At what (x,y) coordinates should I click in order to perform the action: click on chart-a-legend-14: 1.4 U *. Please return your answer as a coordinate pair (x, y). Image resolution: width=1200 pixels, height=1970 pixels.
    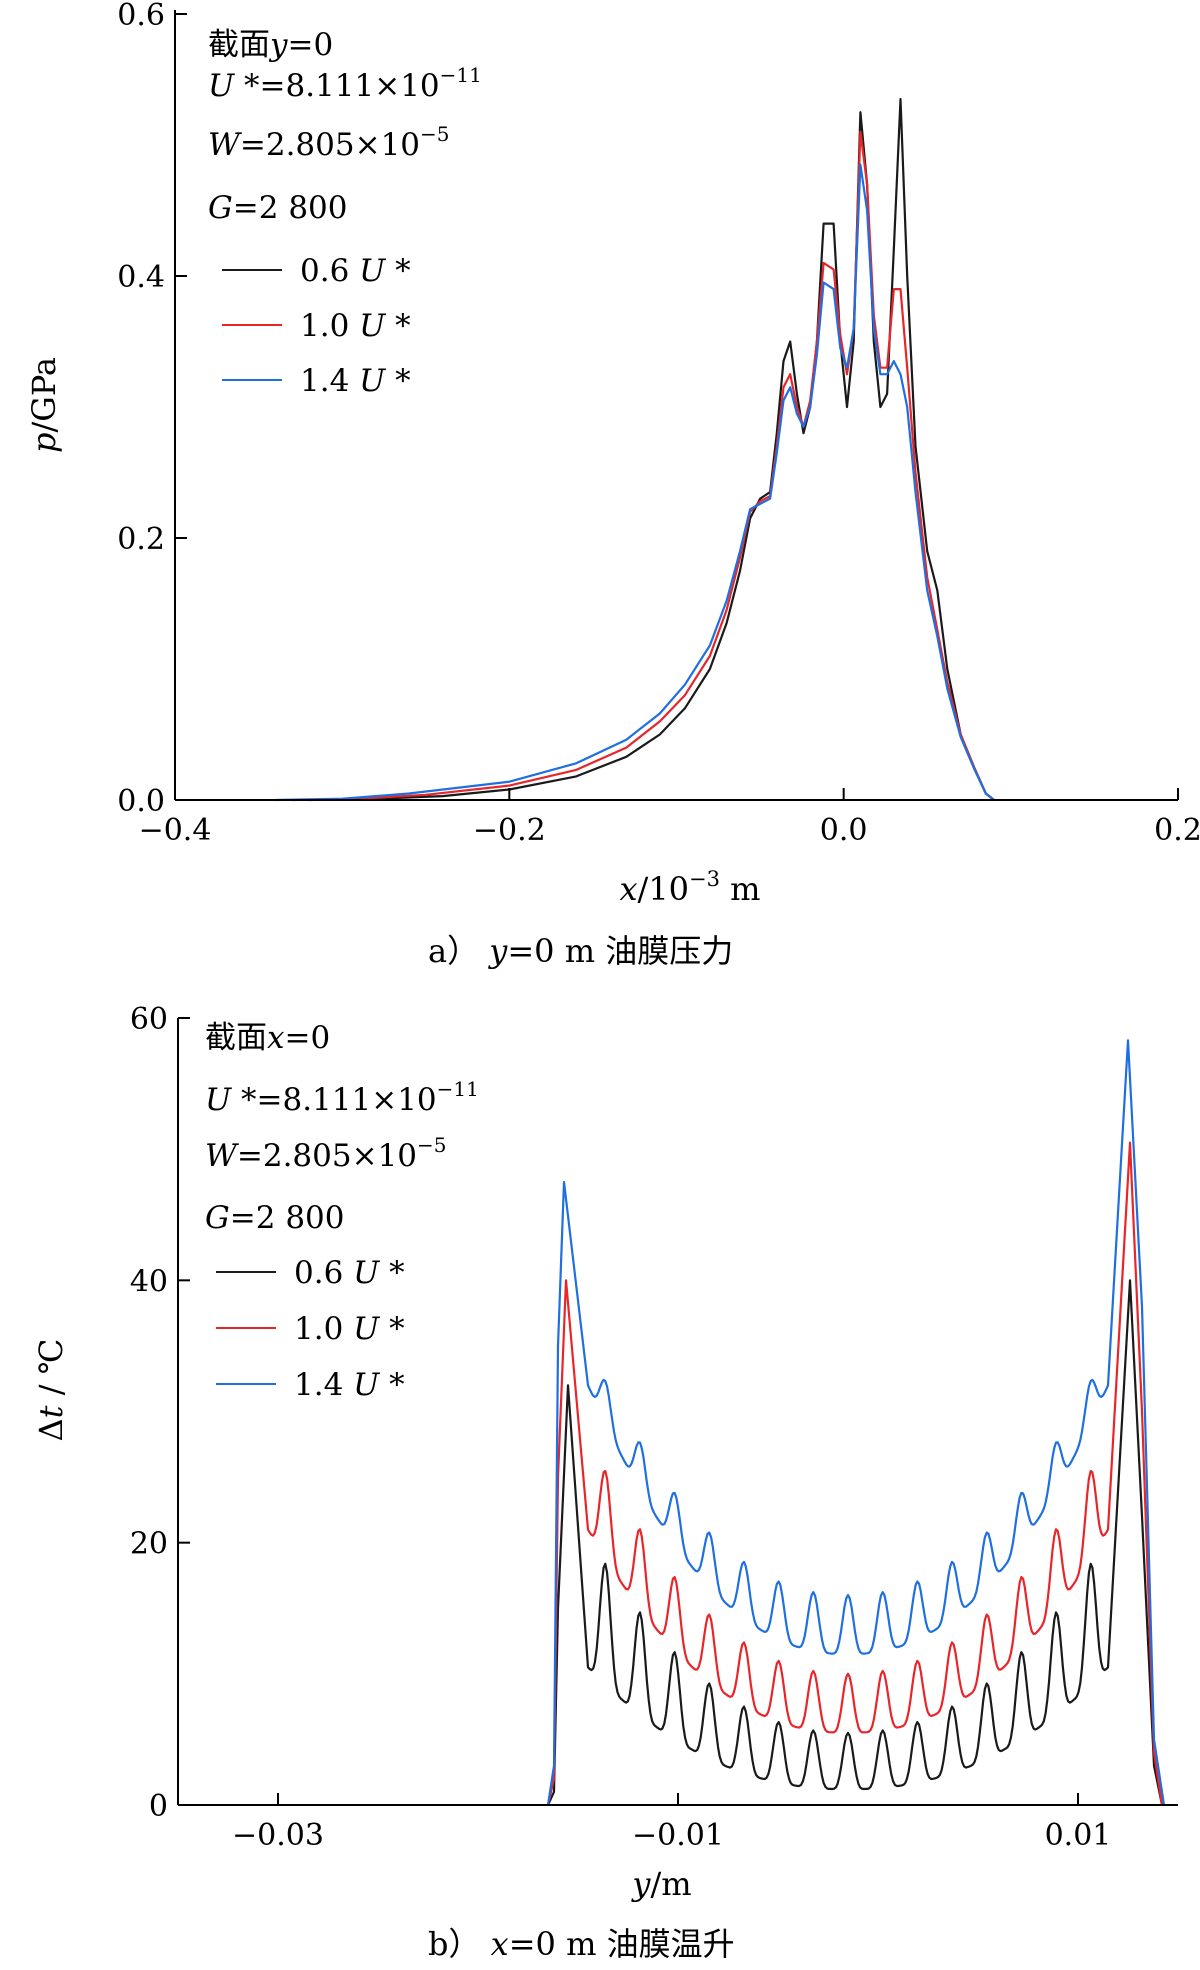
    Looking at the image, I should click on (355, 381).